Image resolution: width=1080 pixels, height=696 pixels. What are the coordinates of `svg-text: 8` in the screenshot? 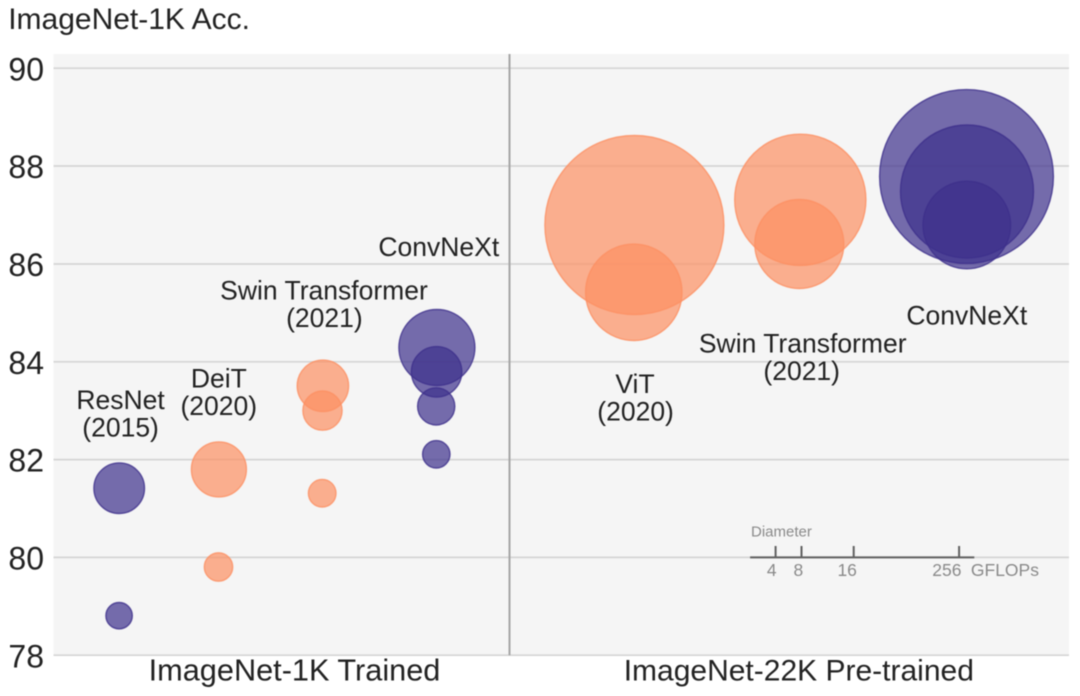 It's located at (799, 570).